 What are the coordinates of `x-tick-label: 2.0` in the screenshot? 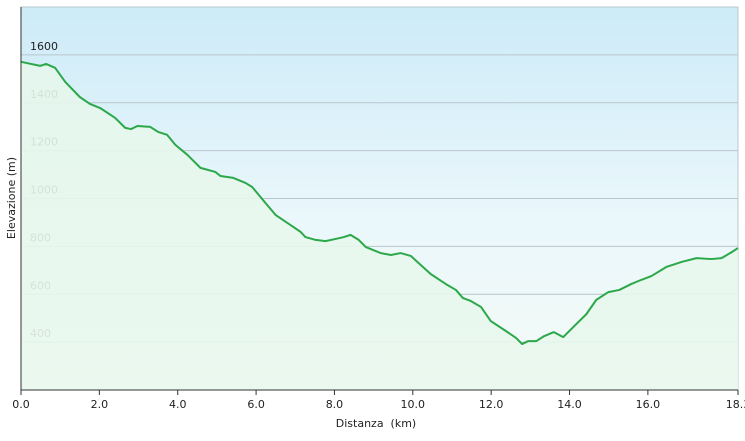 It's located at (100, 404).